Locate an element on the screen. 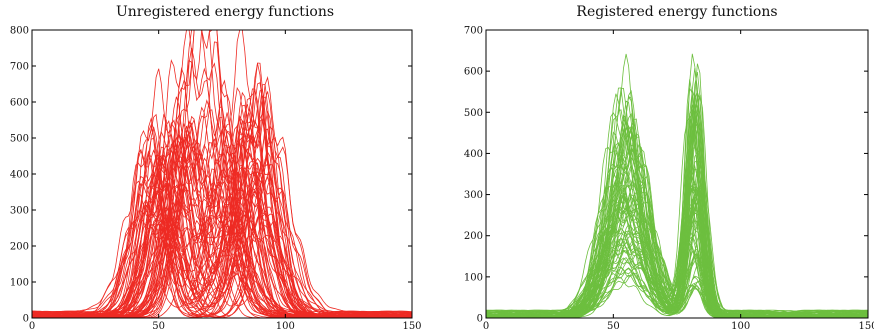 This screenshot has height=335, width=874. chart-title-registered: Registered energy functions is located at coordinates (676, 12).